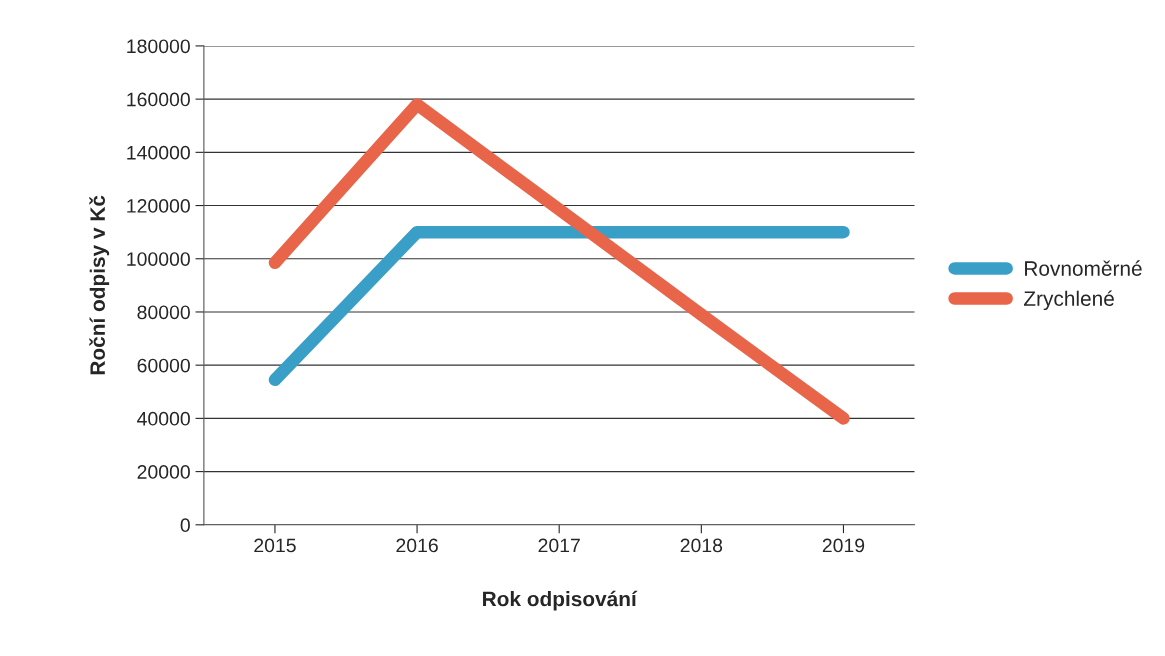 This screenshot has width=1165, height=656. What do you see at coordinates (843, 545) in the screenshot?
I see `x-tick-label: 2019` at bounding box center [843, 545].